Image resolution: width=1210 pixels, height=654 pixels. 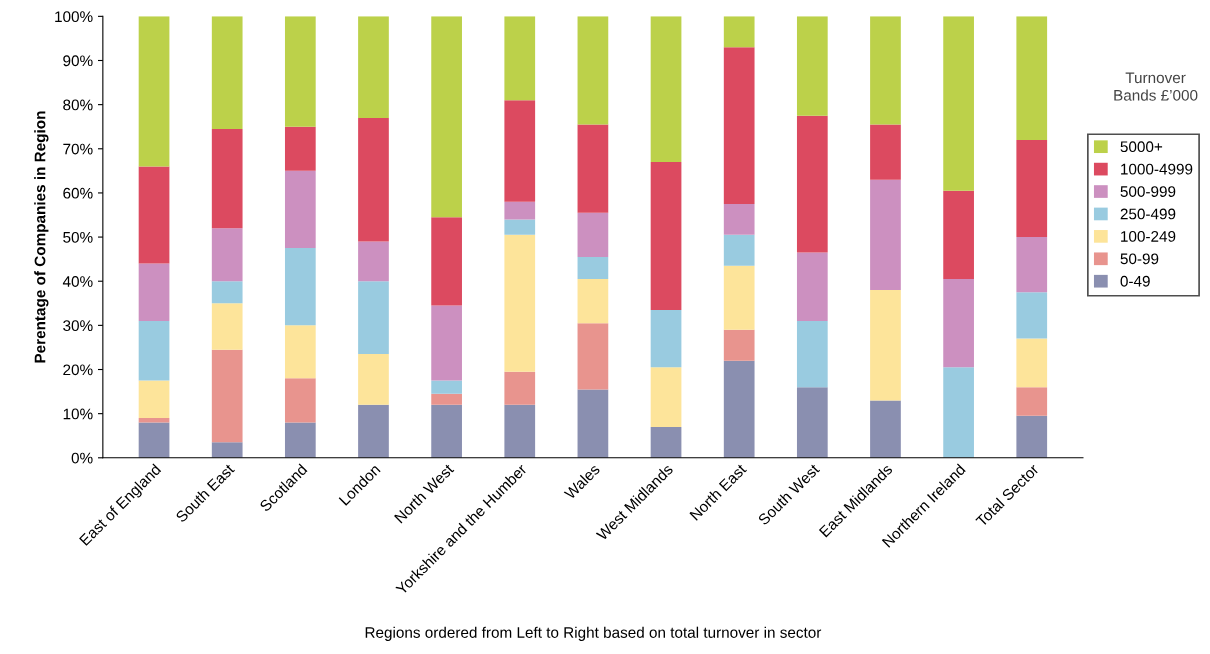 I want to click on y-tick-label: 40%, so click(x=77, y=281).